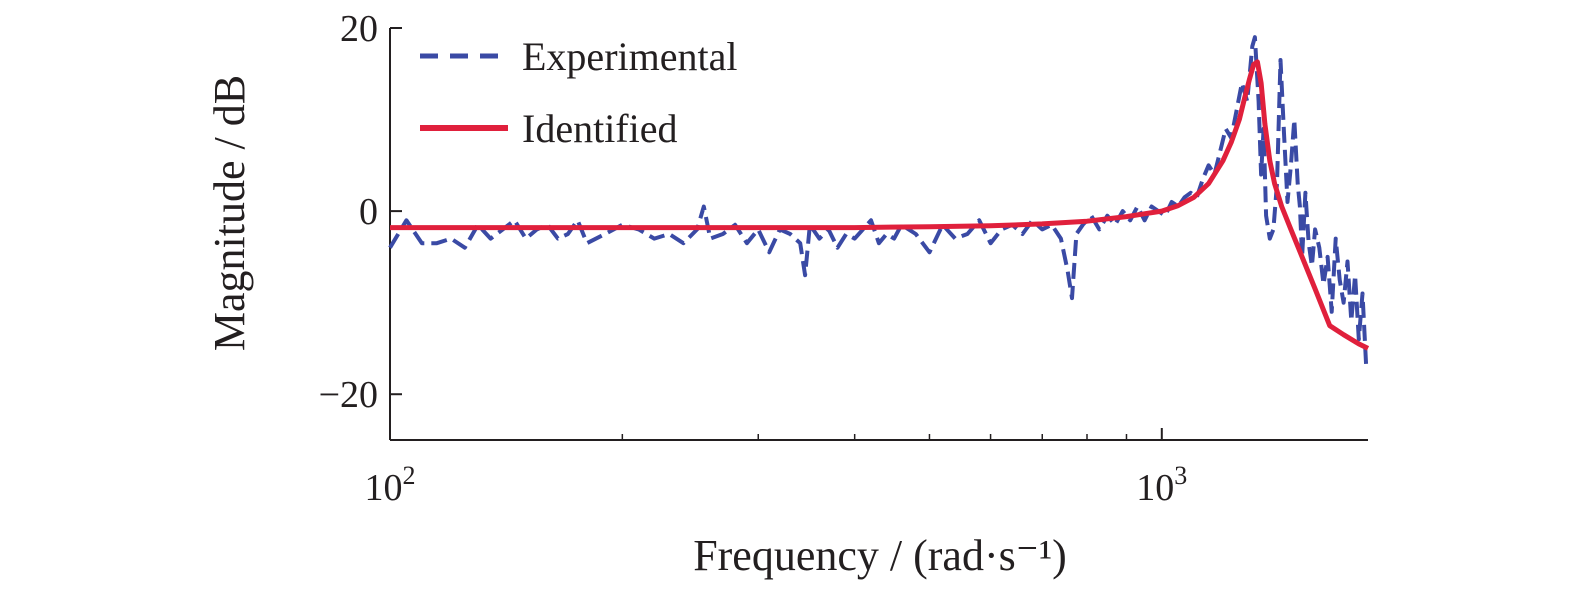 The width and height of the screenshot is (1575, 596). Describe the element at coordinates (390, 485) in the screenshot. I see `x-tick-label: 10²` at that location.